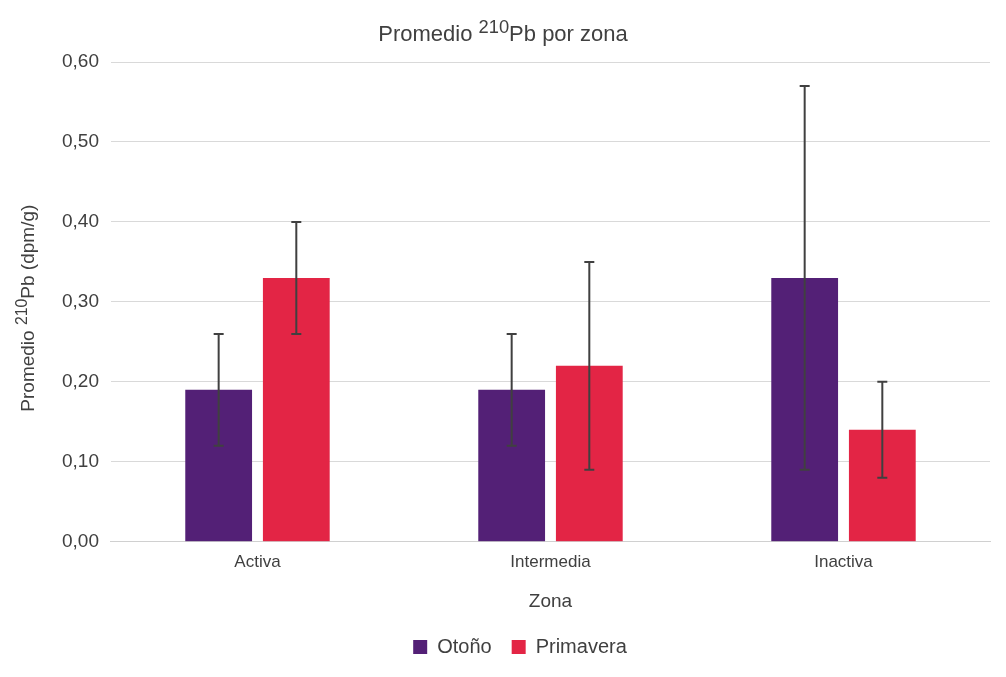  Describe the element at coordinates (80, 301) in the screenshot. I see `y-tick-label: 0,30` at that location.